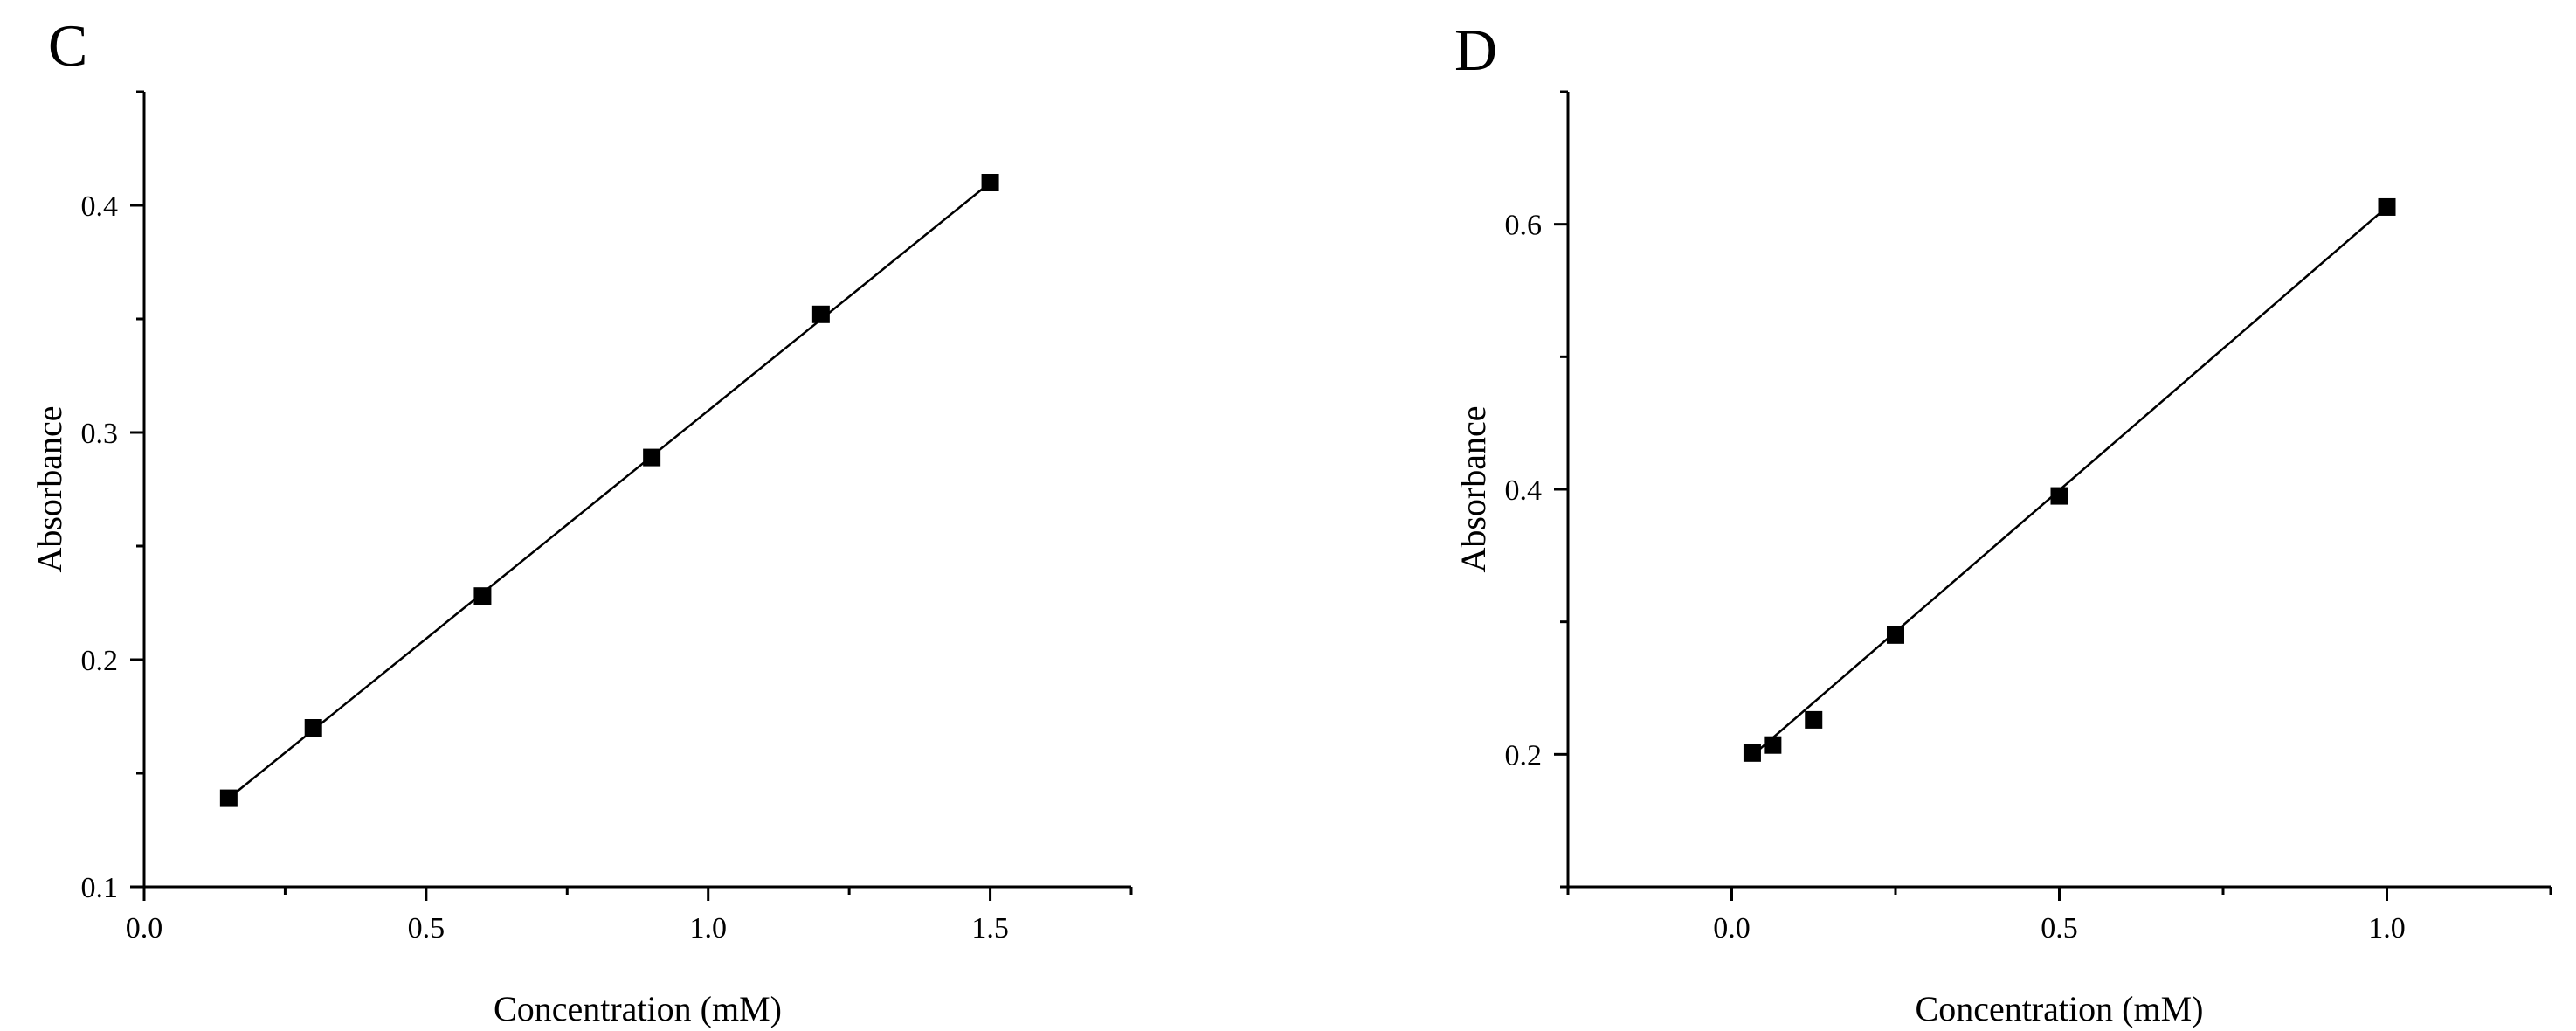 This screenshot has height=1031, width=2576. Describe the element at coordinates (67, 45) in the screenshot. I see `panel-label: C` at that location.